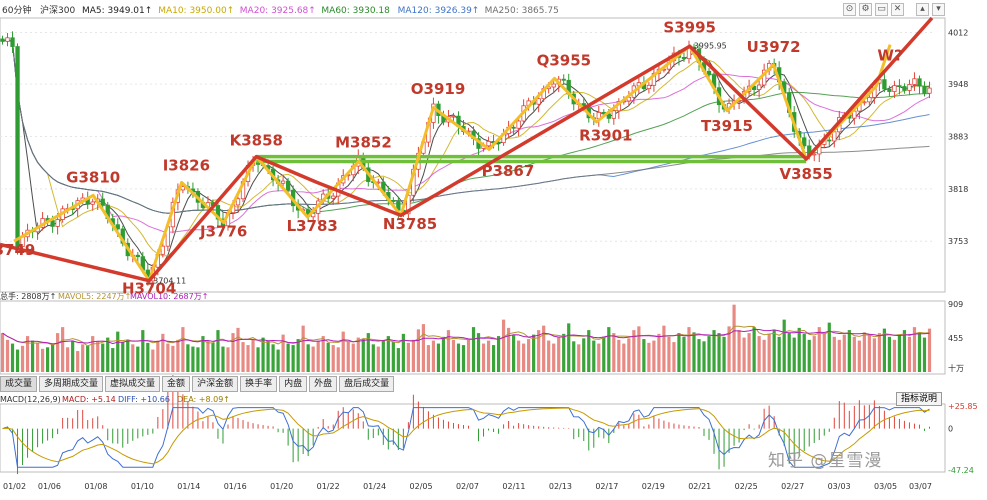 The image size is (987, 500). I want to click on indicator-help-button: 指标说明, so click(919, 399).